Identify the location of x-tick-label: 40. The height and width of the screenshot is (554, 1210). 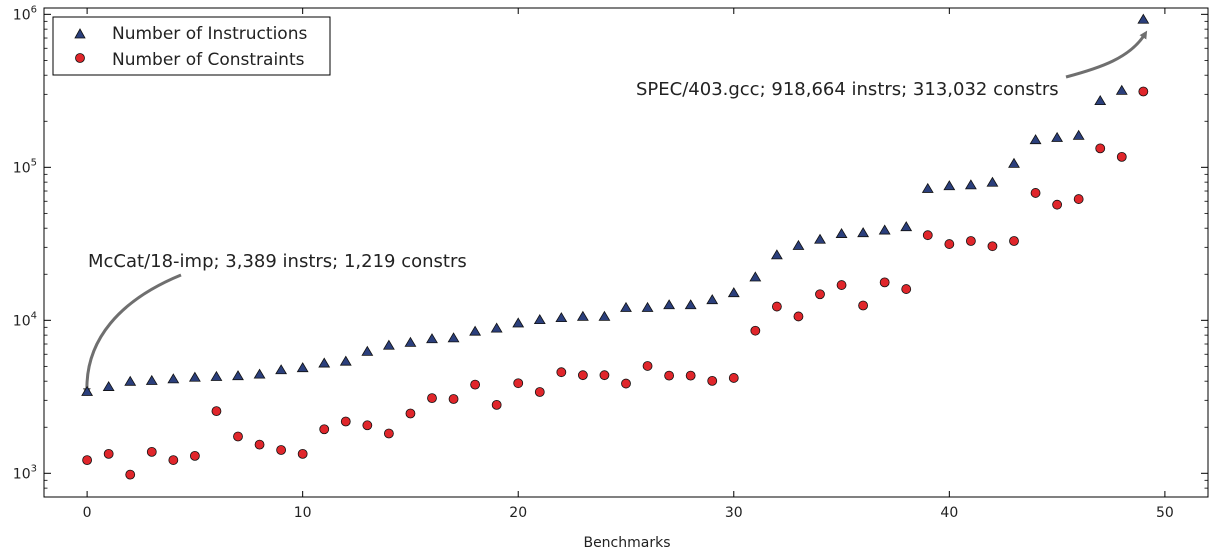
(949, 513).